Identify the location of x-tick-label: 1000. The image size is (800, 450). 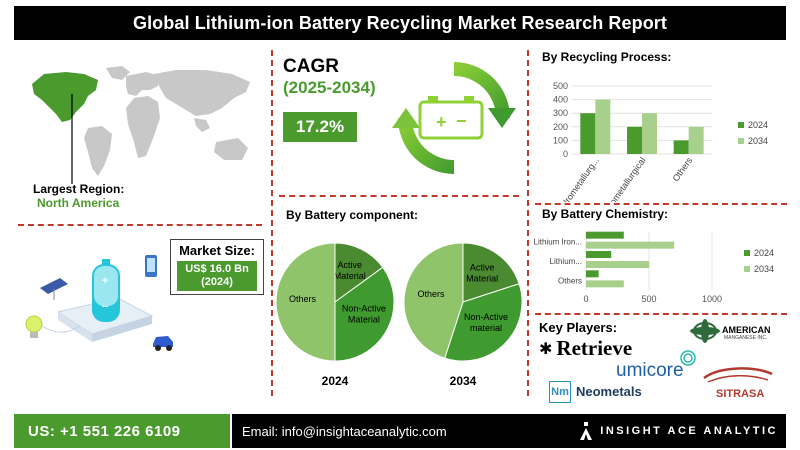
(712, 299).